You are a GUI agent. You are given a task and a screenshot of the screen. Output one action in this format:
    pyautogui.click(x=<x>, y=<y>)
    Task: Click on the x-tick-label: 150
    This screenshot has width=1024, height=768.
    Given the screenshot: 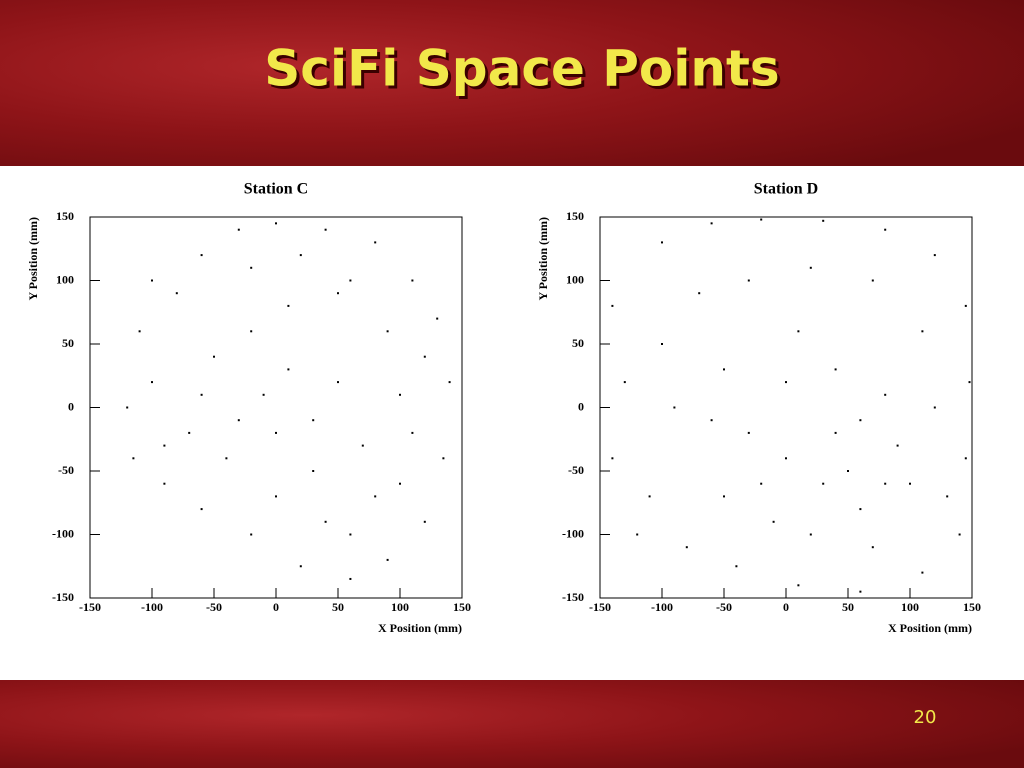 What is the action you would take?
    pyautogui.click(x=462, y=607)
    